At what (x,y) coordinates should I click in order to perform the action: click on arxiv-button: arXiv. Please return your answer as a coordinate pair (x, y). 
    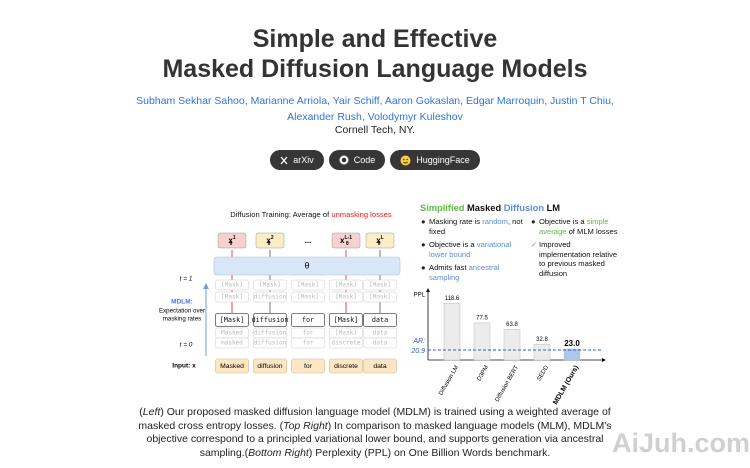
    Looking at the image, I should click on (297, 160).